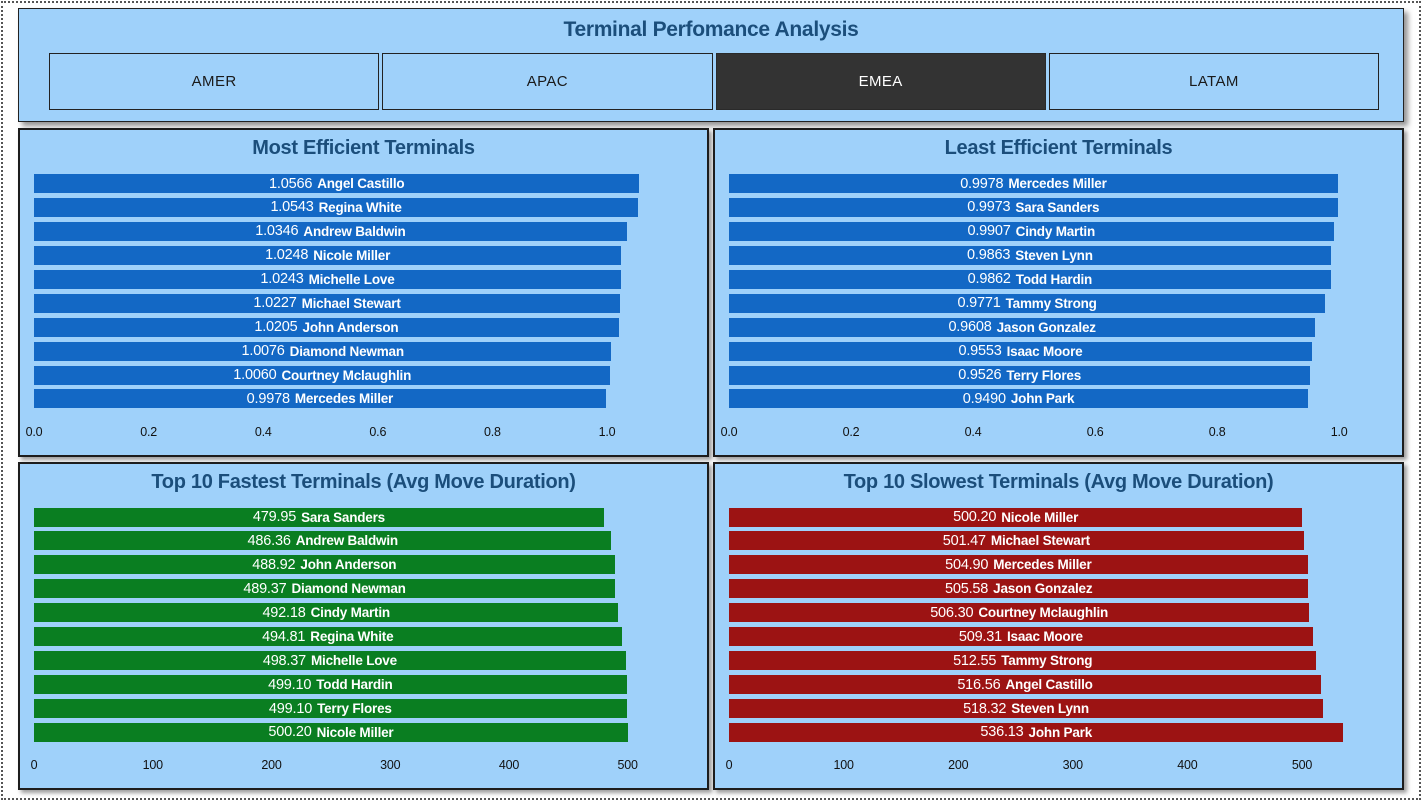  Describe the element at coordinates (979, 303) in the screenshot. I see `bar-value-label: 0.9771` at that location.